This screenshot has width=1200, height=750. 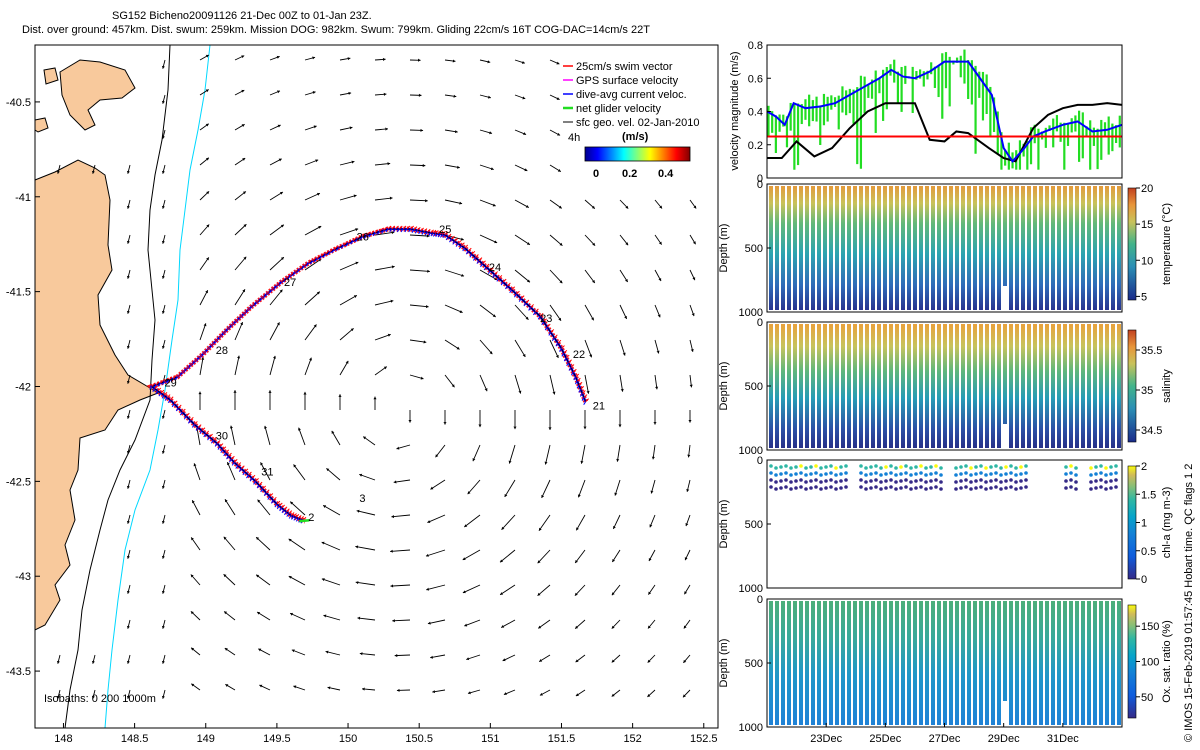 I want to click on day-label-28: 28, so click(x=222, y=351).